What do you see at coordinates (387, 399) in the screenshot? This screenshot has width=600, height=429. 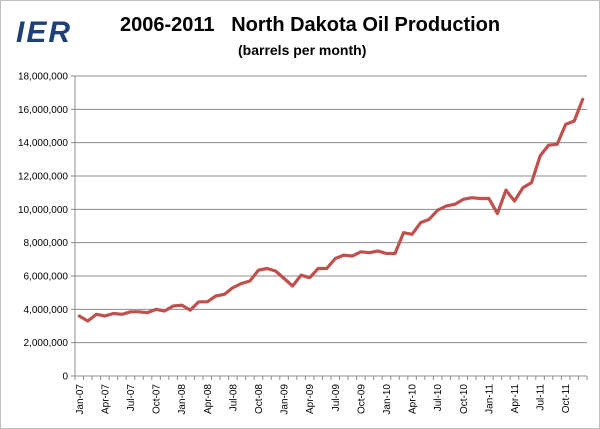 I see `x-tick-label: Jan-10` at bounding box center [387, 399].